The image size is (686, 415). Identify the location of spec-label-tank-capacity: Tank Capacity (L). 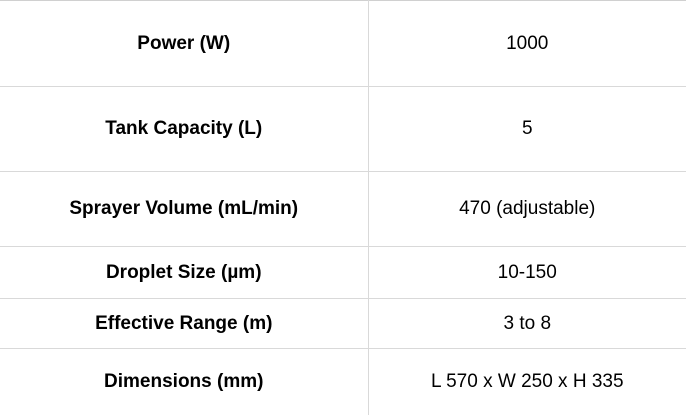
(184, 129).